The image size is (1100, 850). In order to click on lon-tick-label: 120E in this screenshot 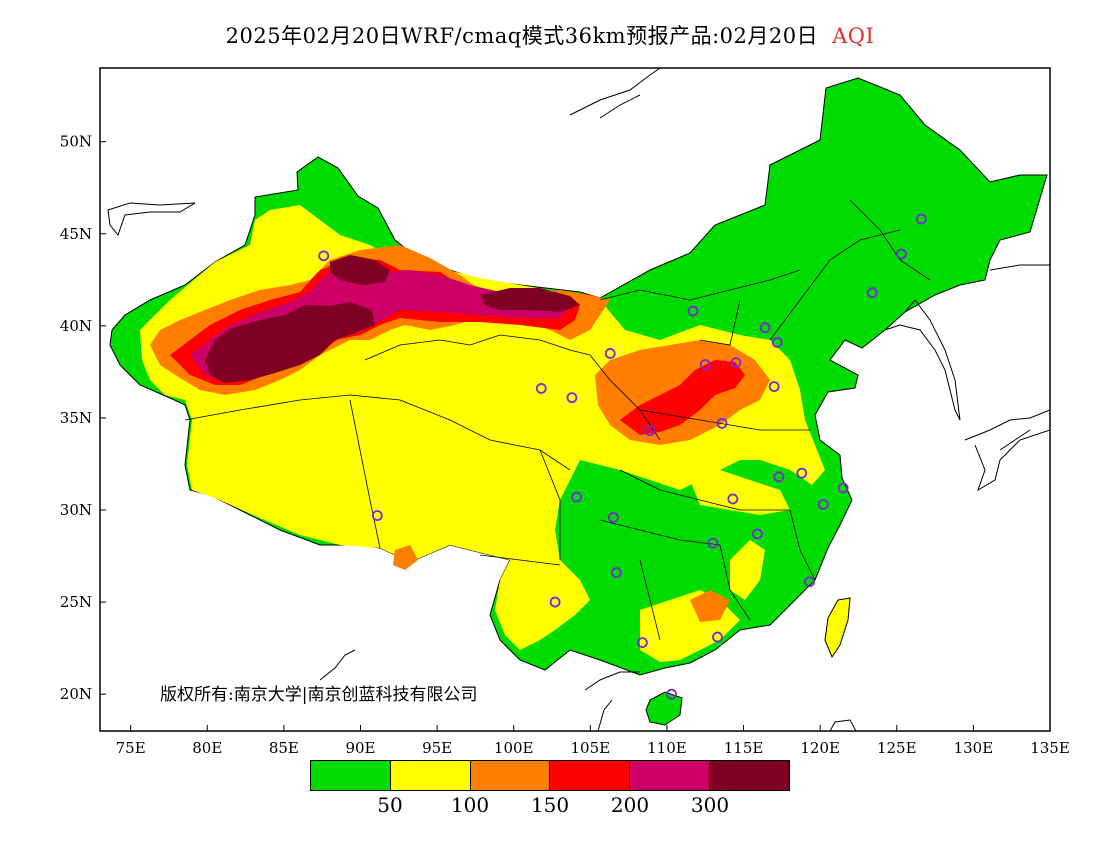, I will do `click(820, 748)`.